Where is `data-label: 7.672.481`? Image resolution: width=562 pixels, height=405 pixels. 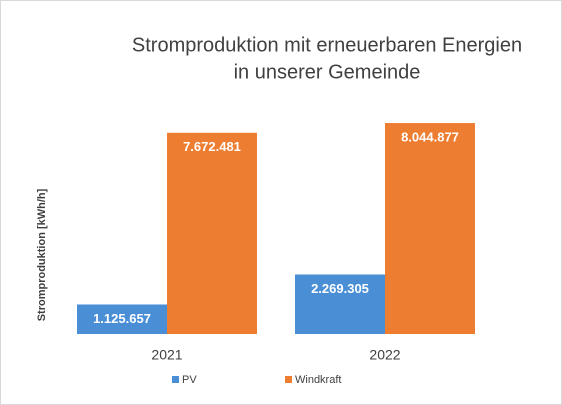 data-label: 7.672.481 is located at coordinates (212, 146).